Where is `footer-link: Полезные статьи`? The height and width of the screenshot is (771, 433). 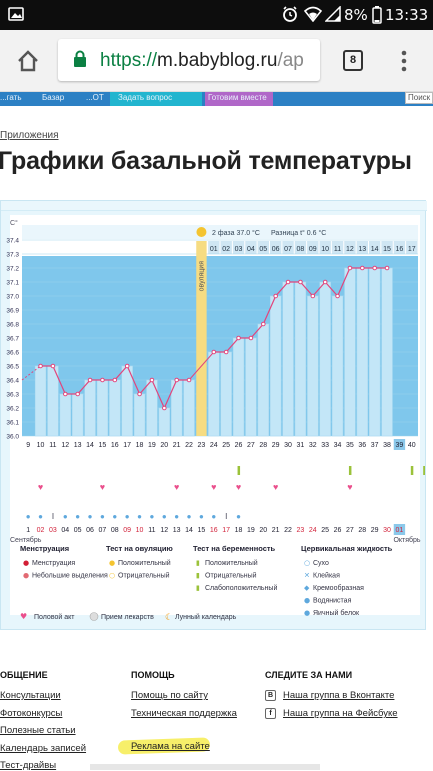 footer-link: Полезные статьи is located at coordinates (38, 730).